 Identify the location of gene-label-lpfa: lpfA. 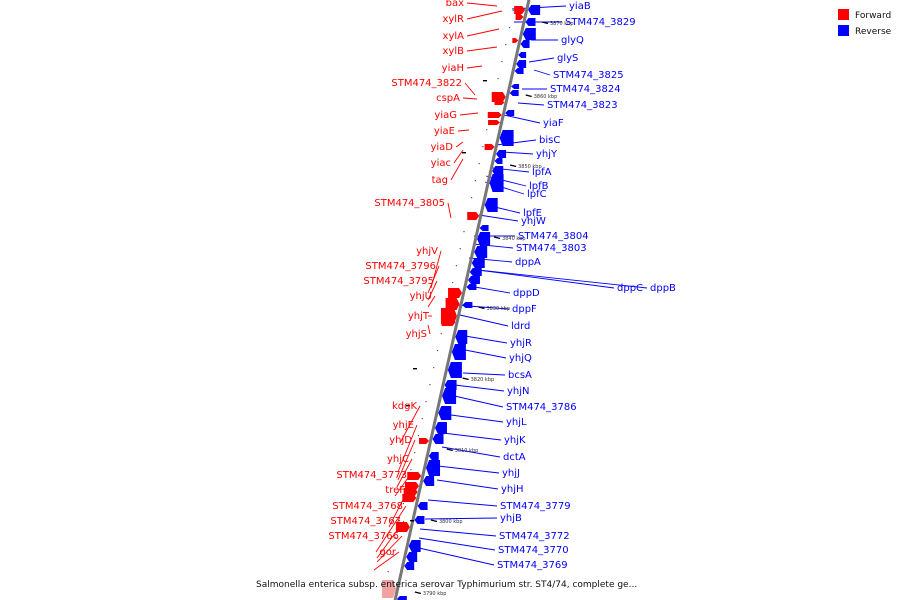
(542, 172).